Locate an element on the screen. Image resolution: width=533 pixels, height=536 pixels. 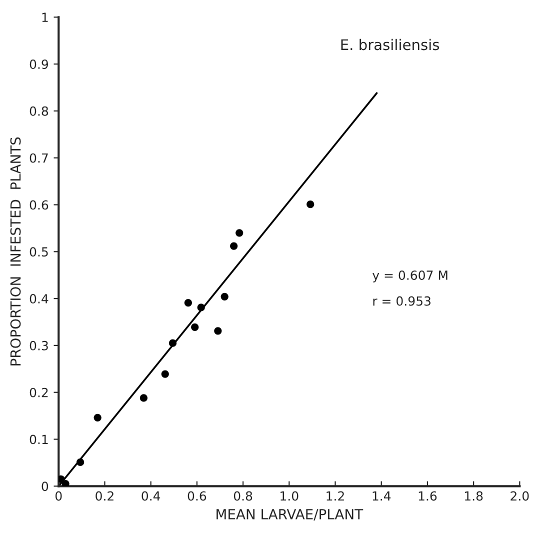
annotation: r = 0.953 is located at coordinates (401, 301).